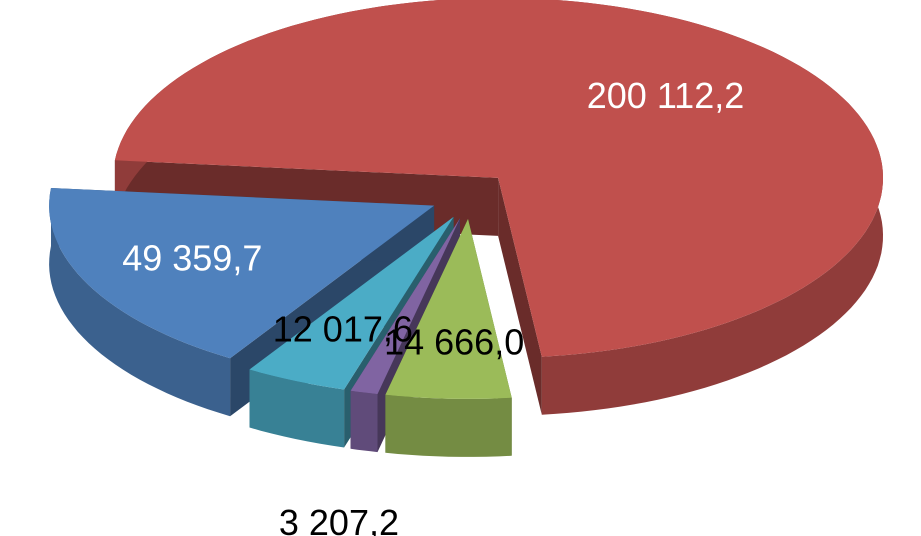  I want to click on slice-side, so click(520, 296).